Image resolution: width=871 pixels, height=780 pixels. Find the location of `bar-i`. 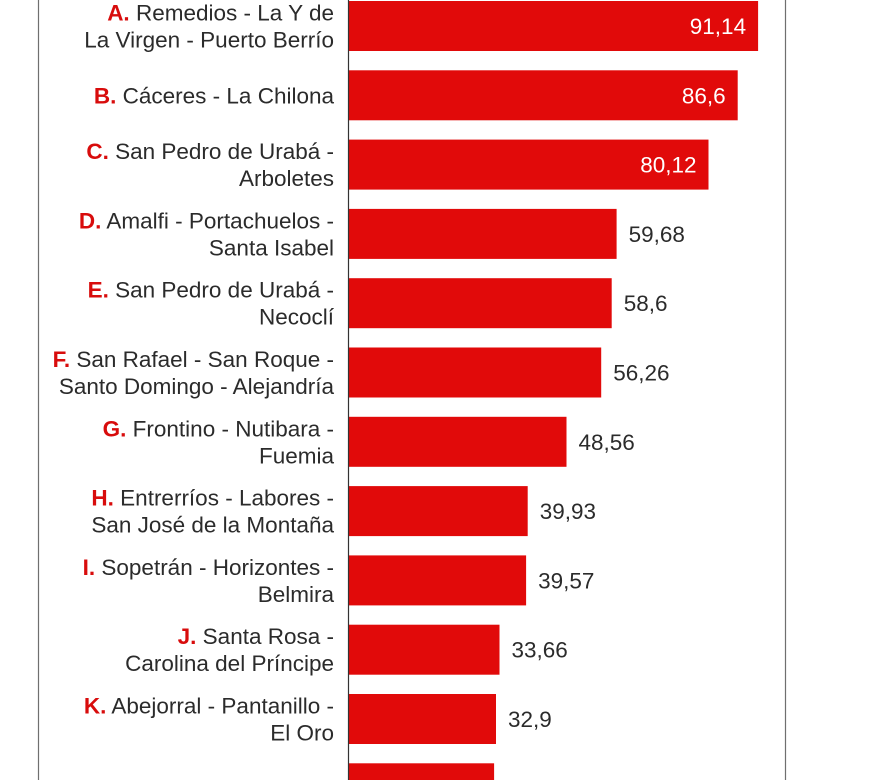

bar-i is located at coordinates (437, 580).